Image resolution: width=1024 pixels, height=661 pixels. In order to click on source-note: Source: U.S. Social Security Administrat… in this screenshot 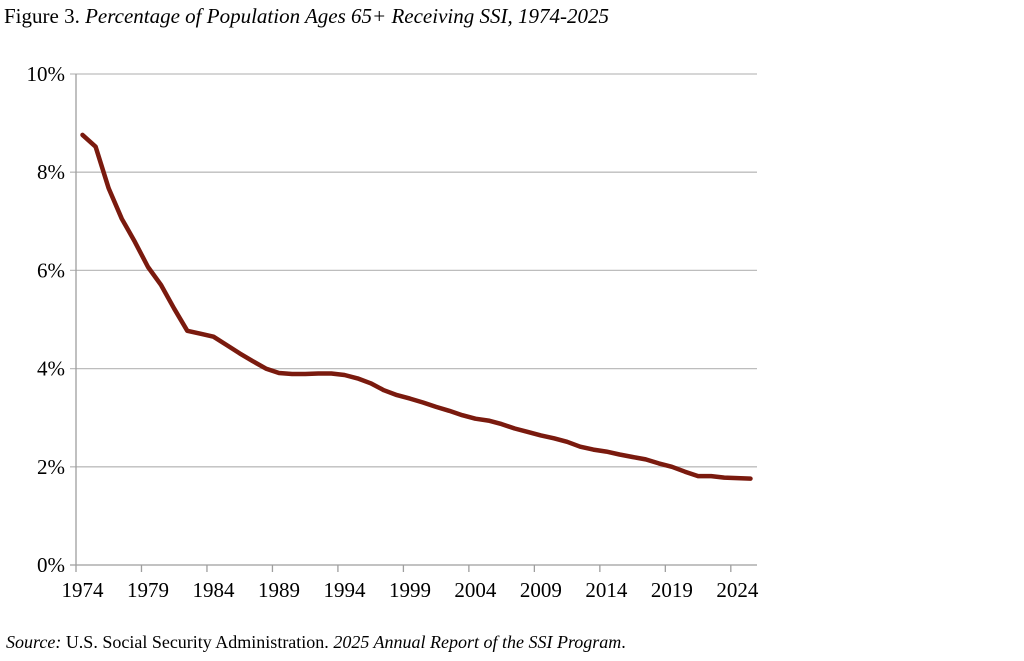, I will do `click(316, 642)`.